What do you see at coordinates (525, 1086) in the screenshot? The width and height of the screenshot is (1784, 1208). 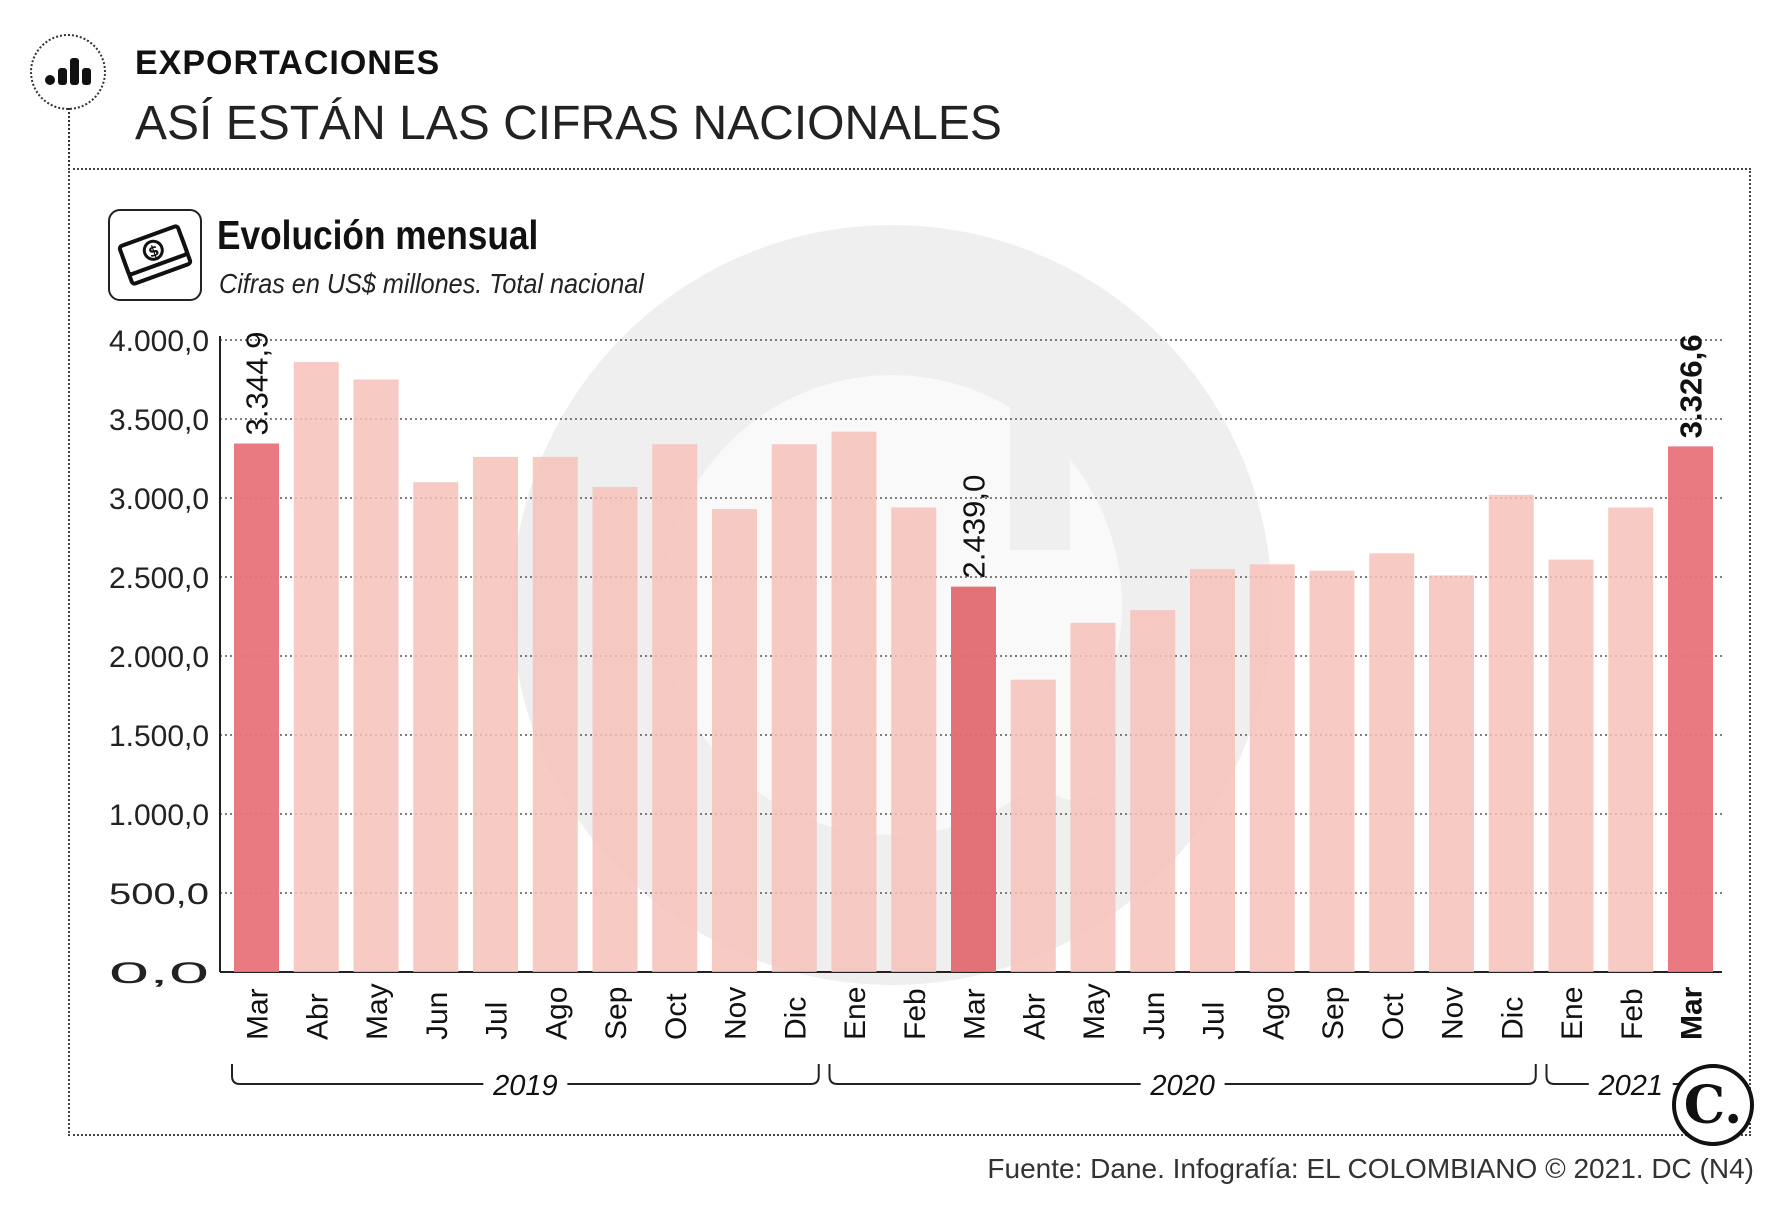 I see `year-label: 2019` at bounding box center [525, 1086].